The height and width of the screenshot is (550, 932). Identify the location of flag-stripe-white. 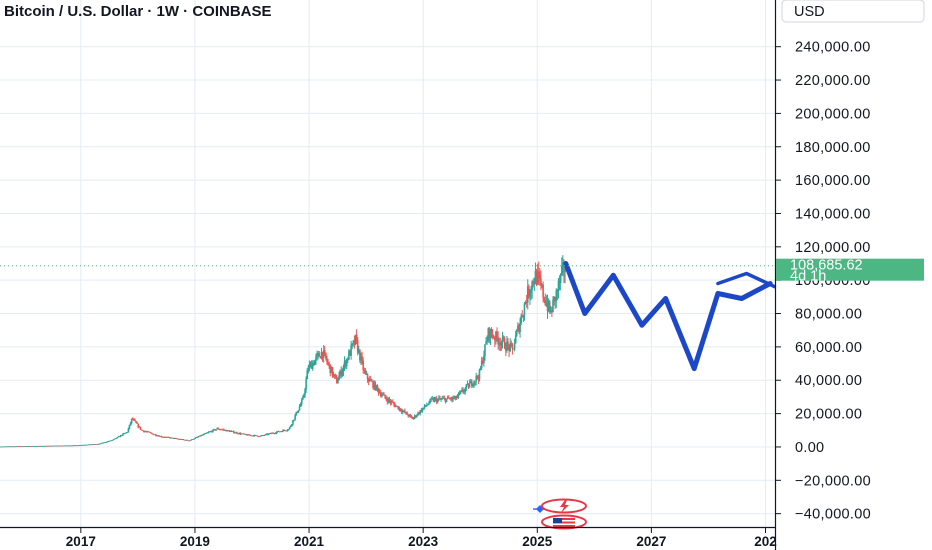
(564, 521).